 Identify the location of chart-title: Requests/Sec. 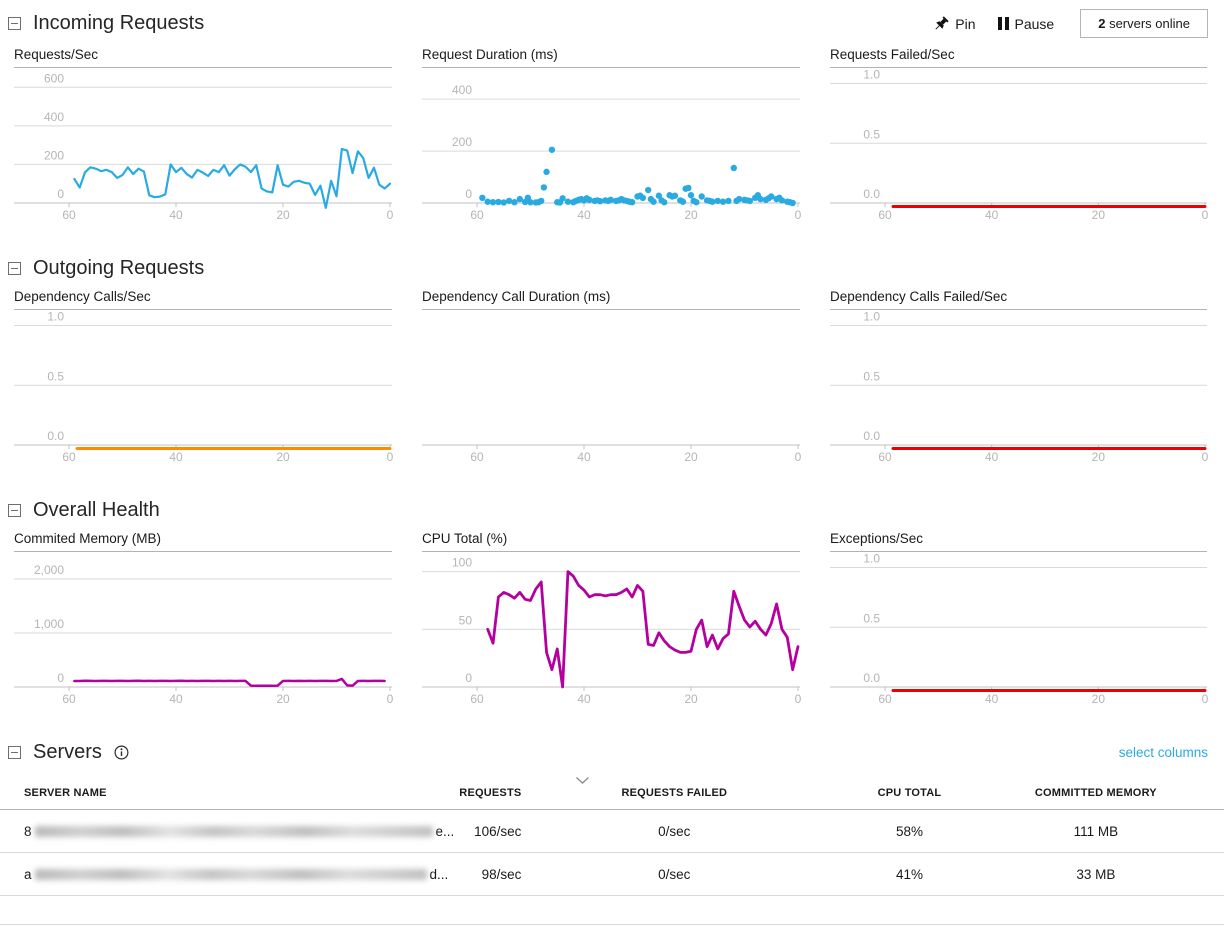
(203, 57).